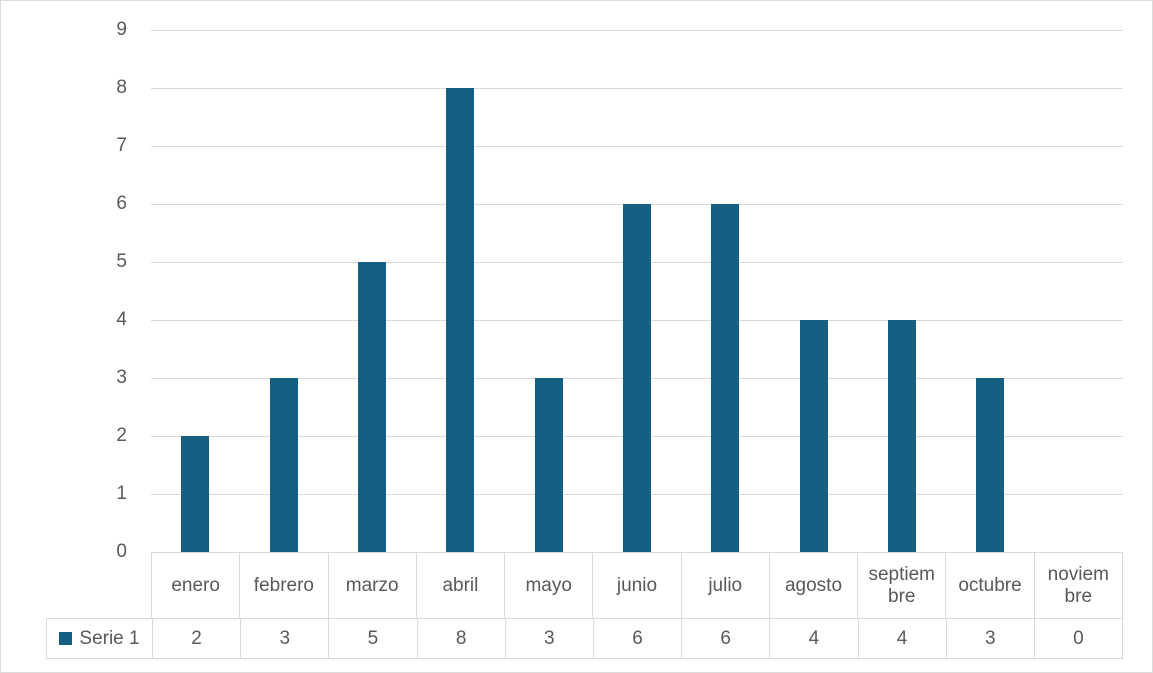 The image size is (1153, 673). Describe the element at coordinates (901, 585) in the screenshot. I see `x-tick-label: septiem bre` at that location.